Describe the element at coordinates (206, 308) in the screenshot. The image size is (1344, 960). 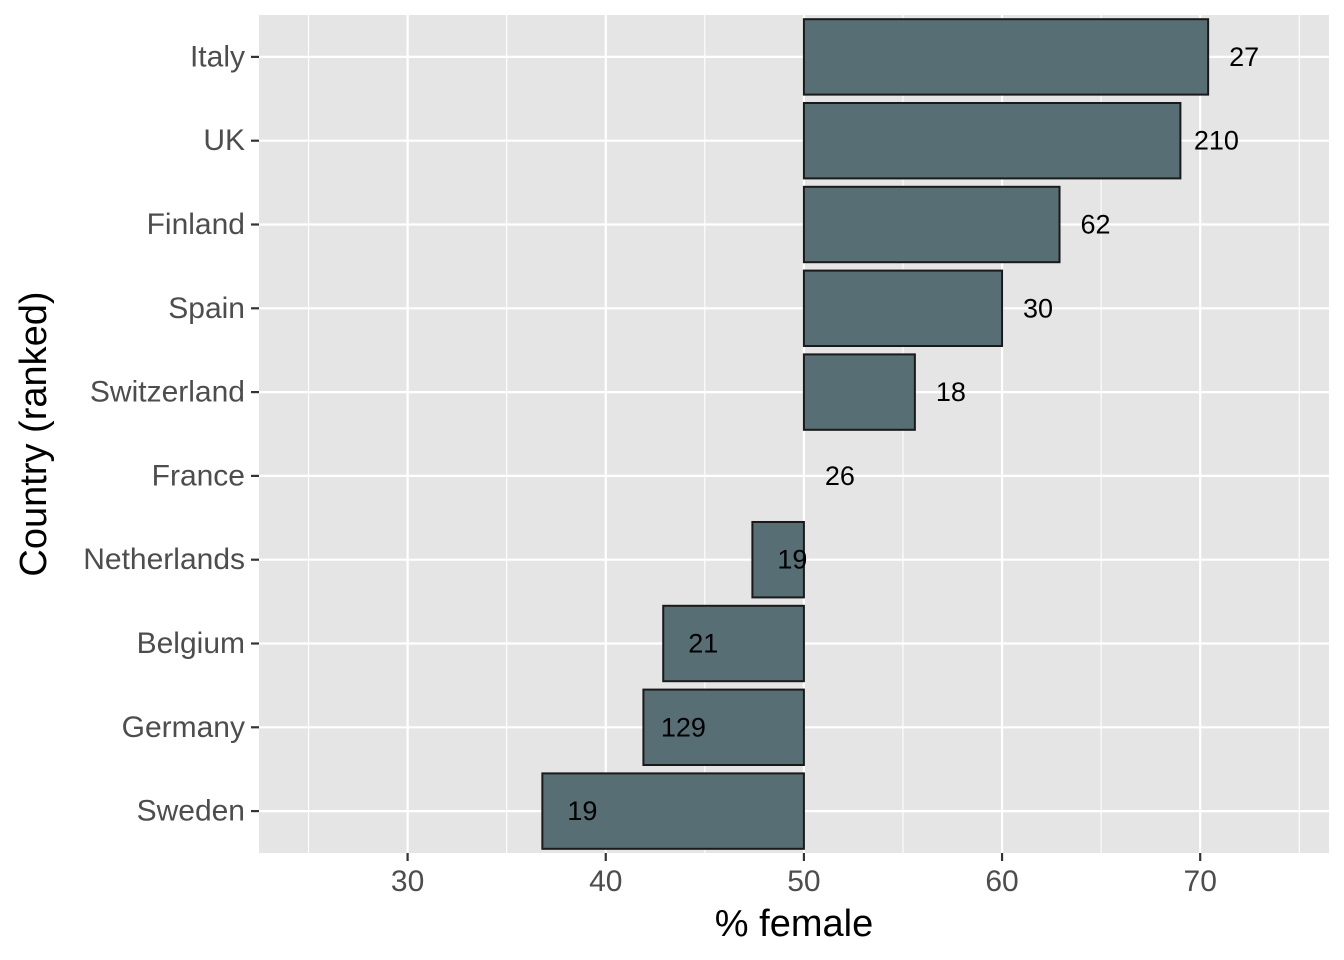
I see `y-tick-label: Spain` at that location.